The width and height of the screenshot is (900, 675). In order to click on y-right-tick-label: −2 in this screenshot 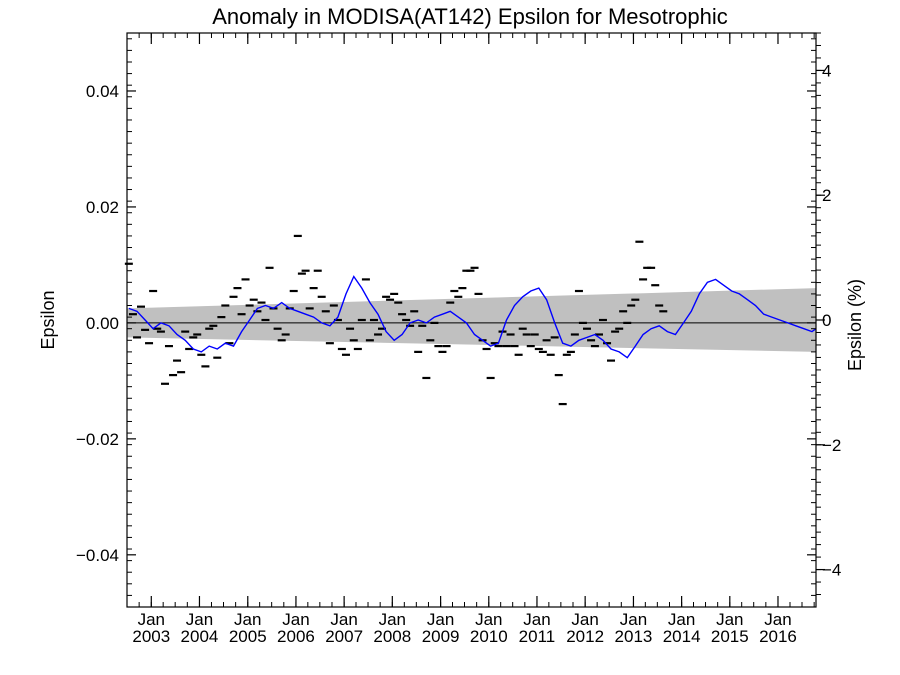, I will do `click(831, 445)`.